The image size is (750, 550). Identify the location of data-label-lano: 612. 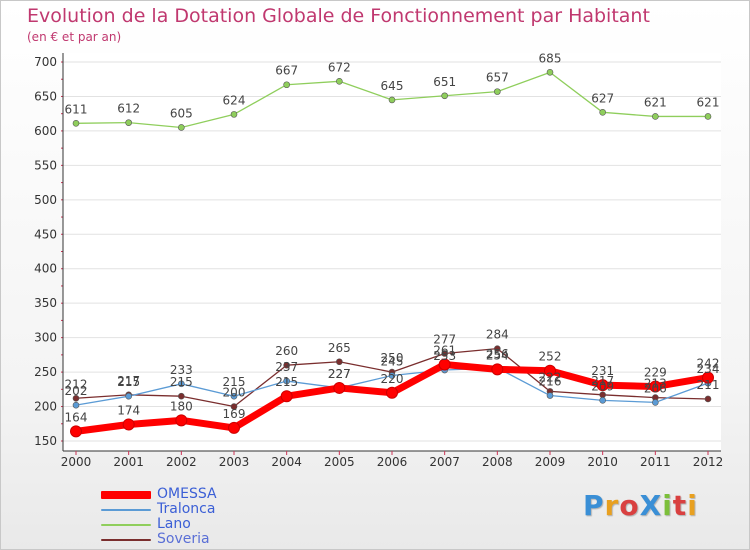
(128, 109).